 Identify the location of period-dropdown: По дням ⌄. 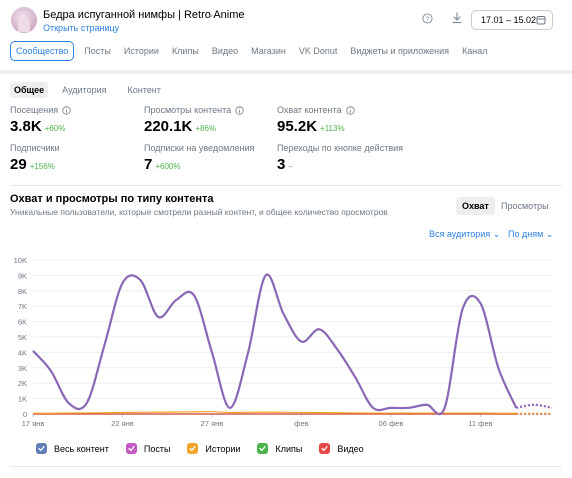
(530, 234).